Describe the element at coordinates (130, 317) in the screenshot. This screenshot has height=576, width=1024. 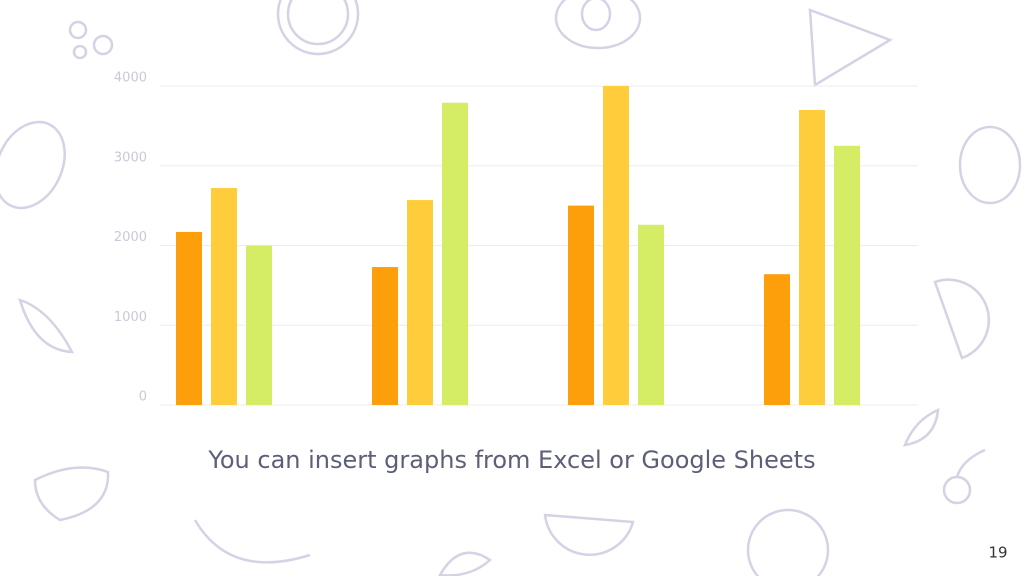
I see `y-tick-label: 1000` at that location.